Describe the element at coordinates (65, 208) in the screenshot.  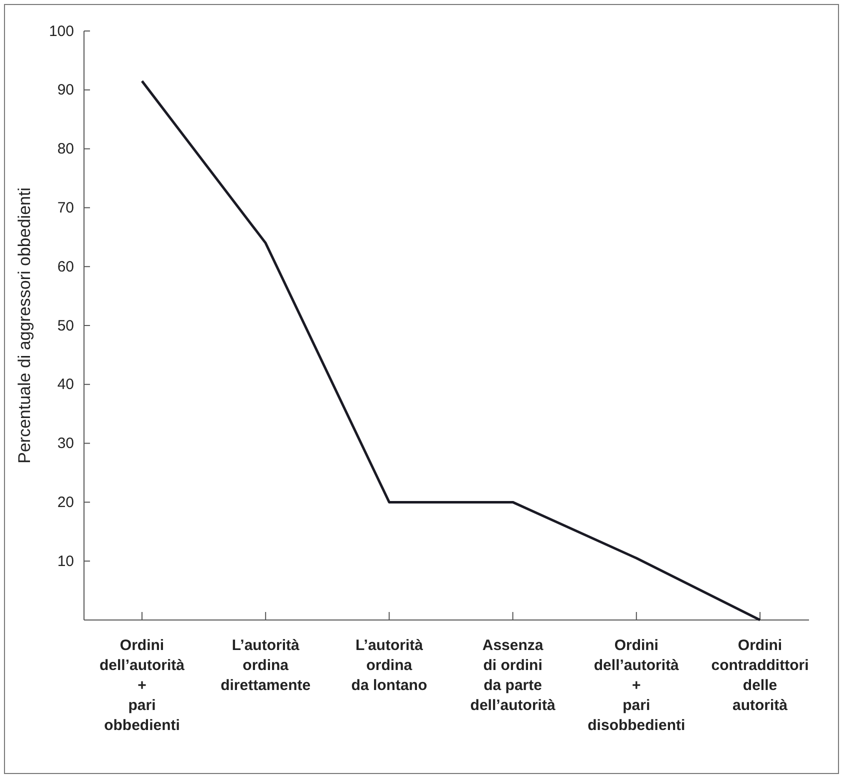
I see `y-tick-label: 70` at that location.